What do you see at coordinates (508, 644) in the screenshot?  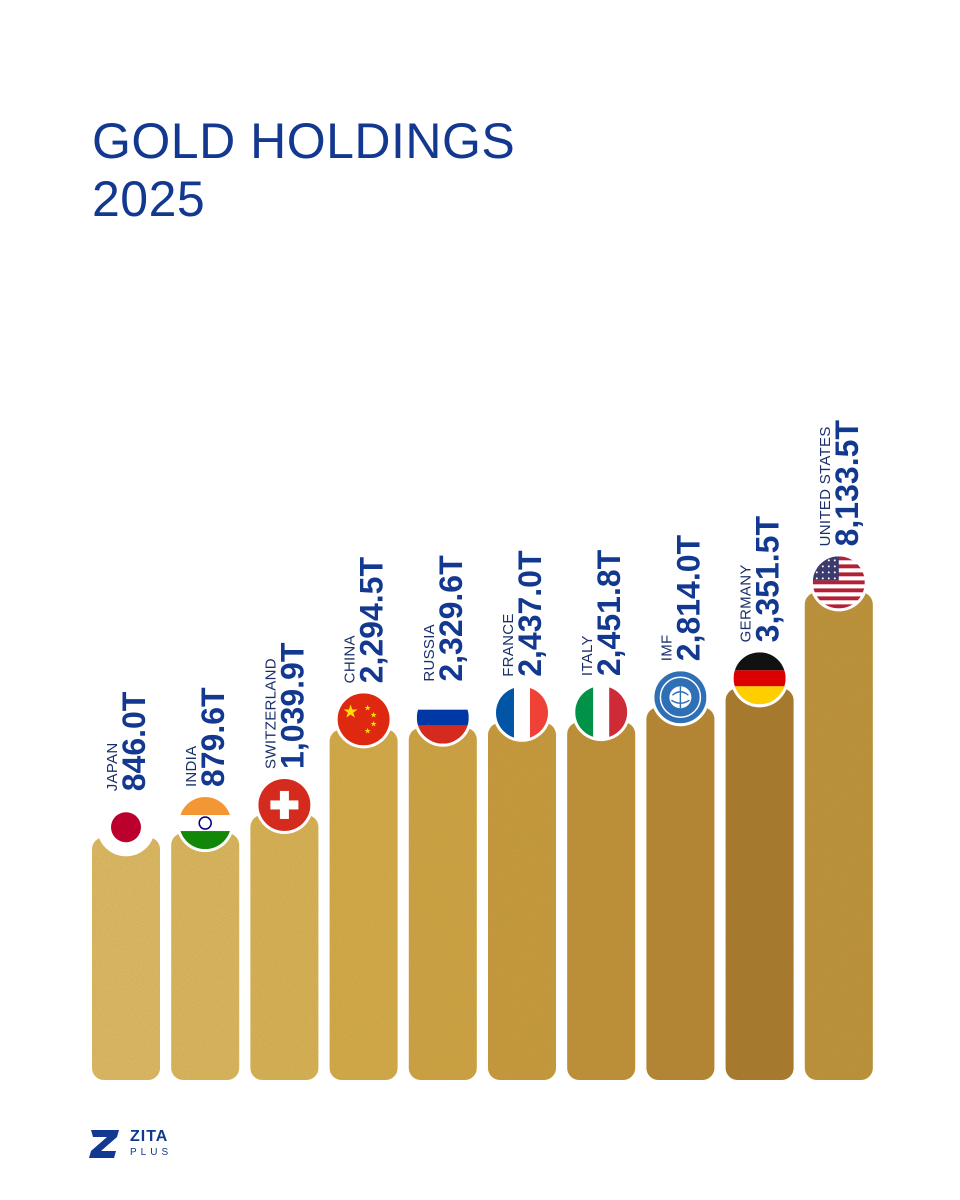 I see `country-label-france: FRANCE` at bounding box center [508, 644].